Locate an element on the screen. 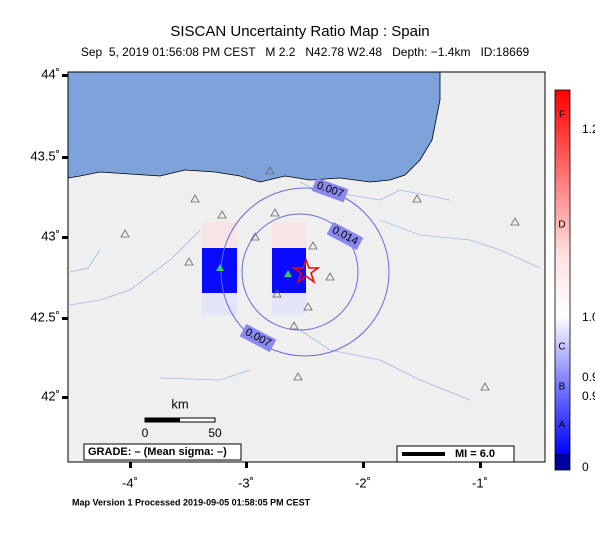 This screenshot has height=541, width=595. colorbar-label: 0 is located at coordinates (585, 467).